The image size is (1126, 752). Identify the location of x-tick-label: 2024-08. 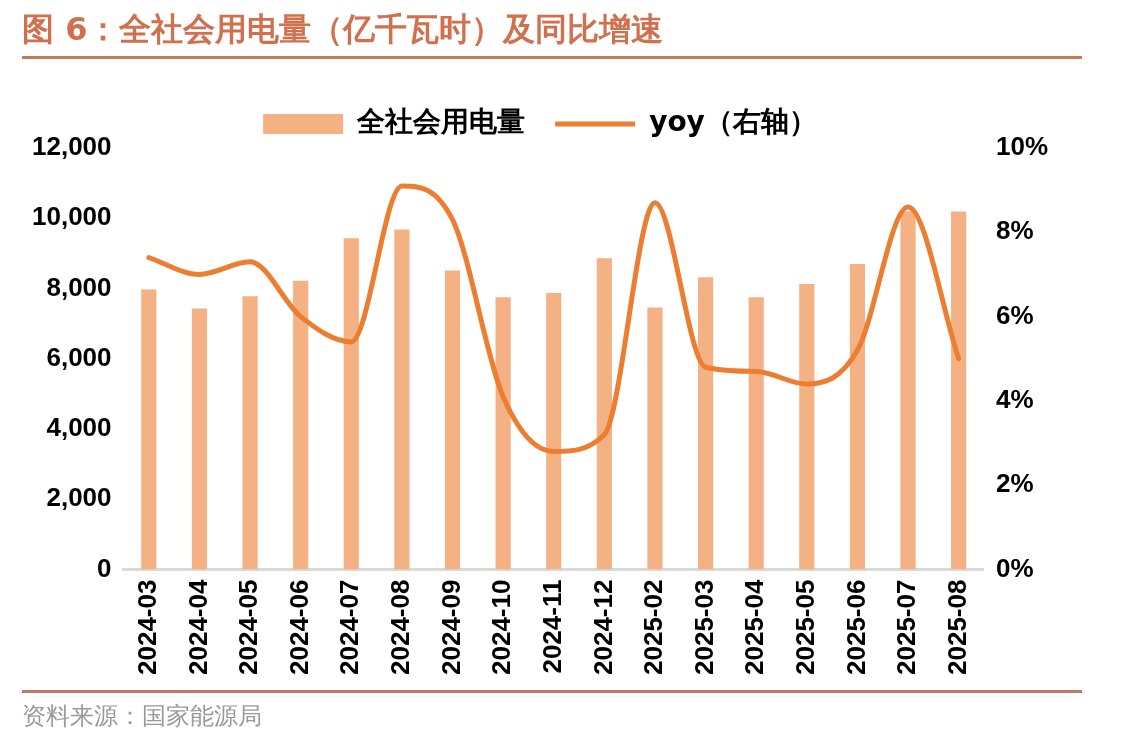
(400, 627).